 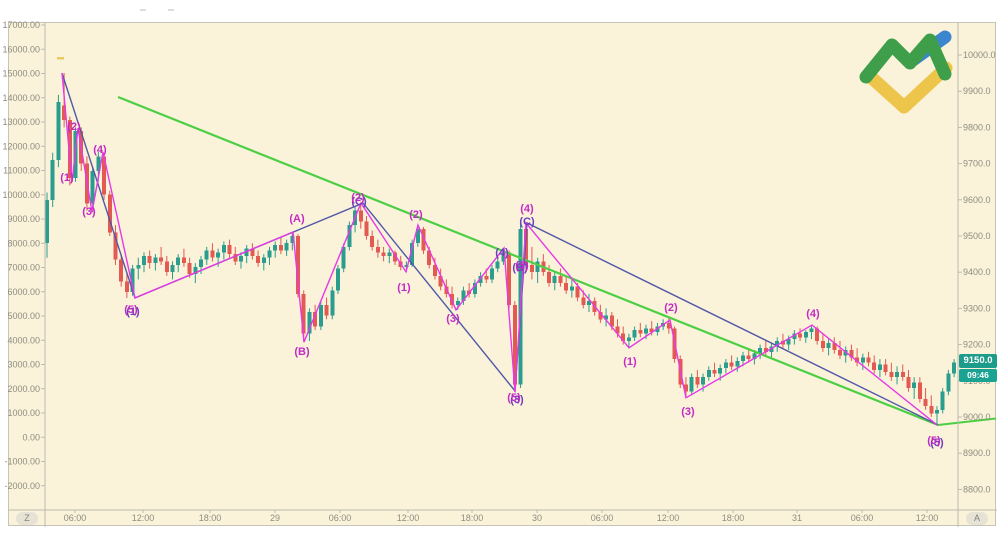 What do you see at coordinates (23, 219) in the screenshot?
I see `price-axis-label: 9000.00` at bounding box center [23, 219].